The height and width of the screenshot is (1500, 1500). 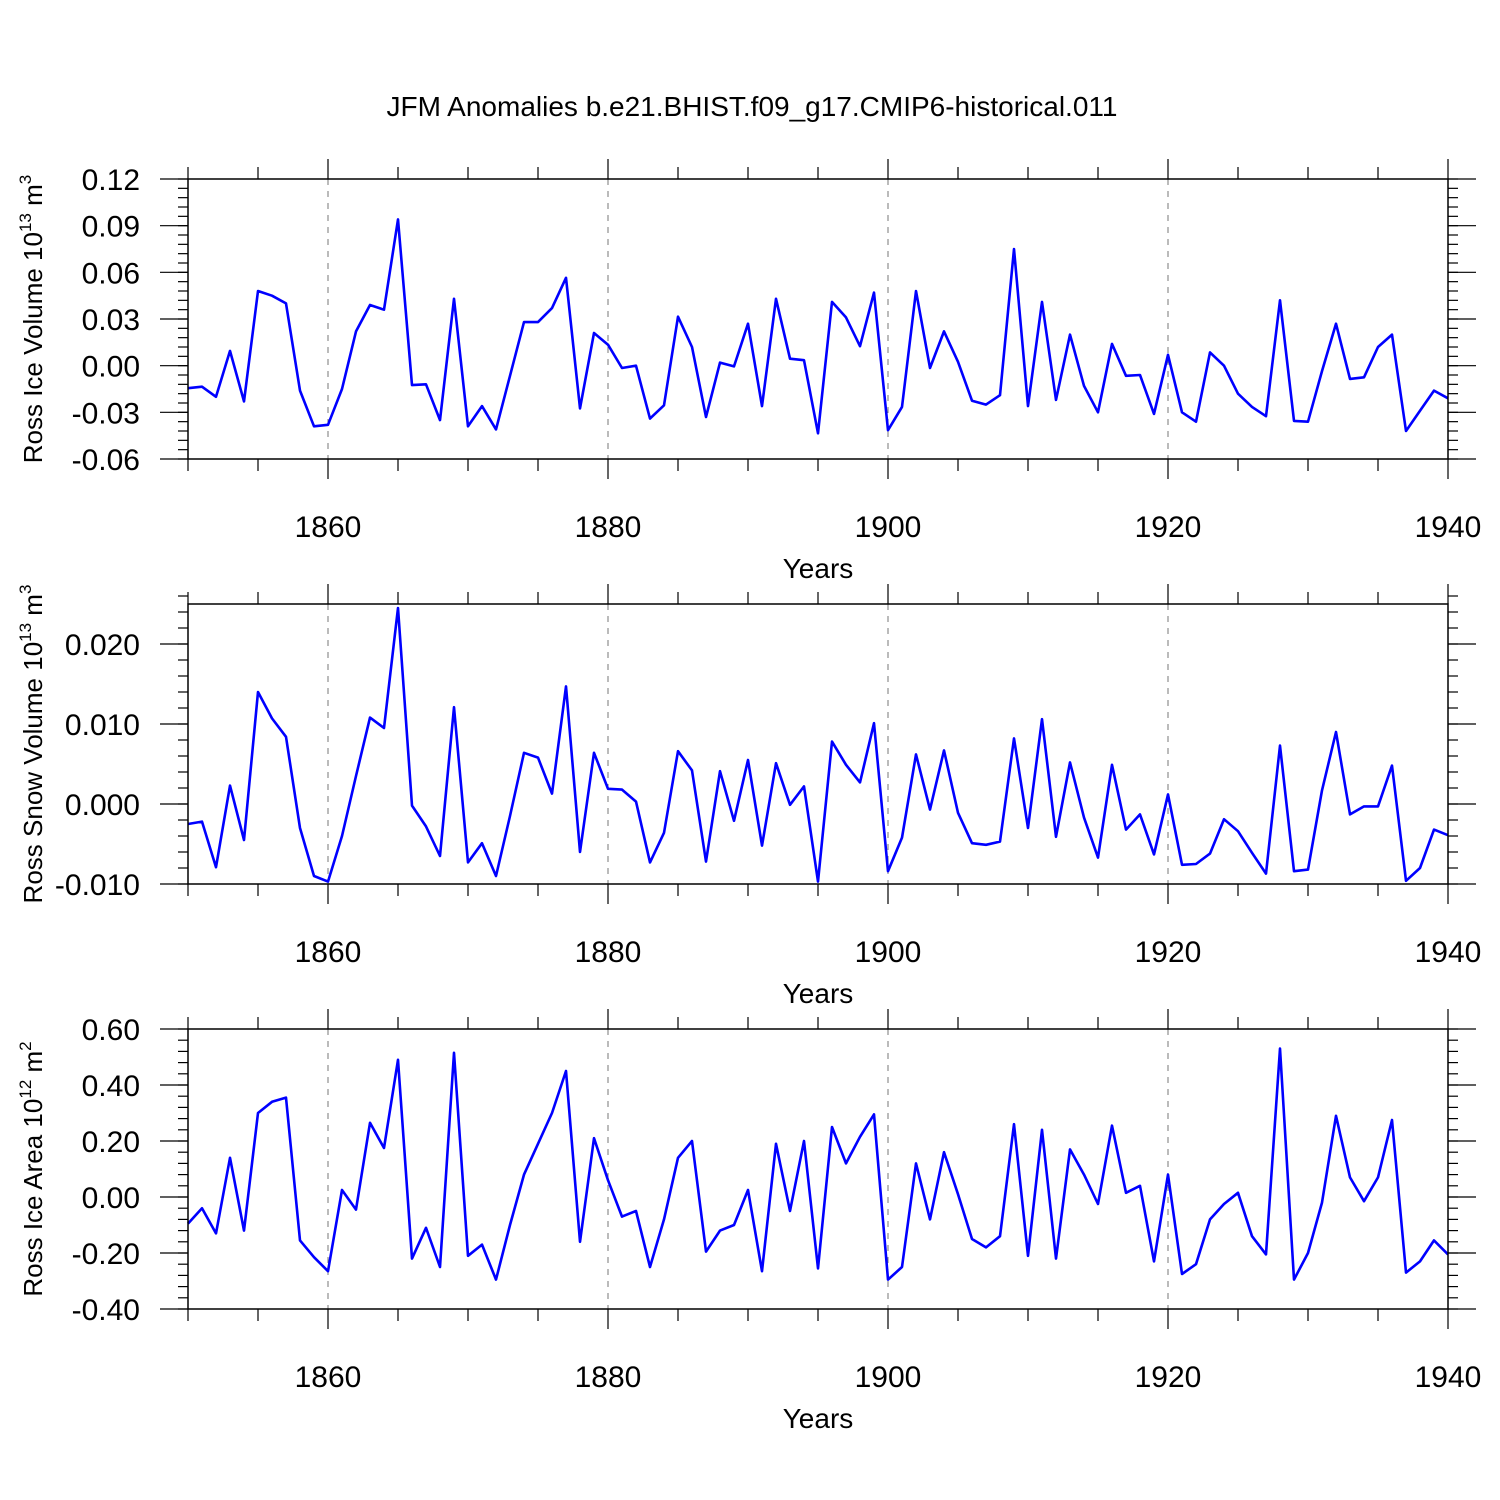 I want to click on y-tick-label: -0.010, so click(x=97, y=885).